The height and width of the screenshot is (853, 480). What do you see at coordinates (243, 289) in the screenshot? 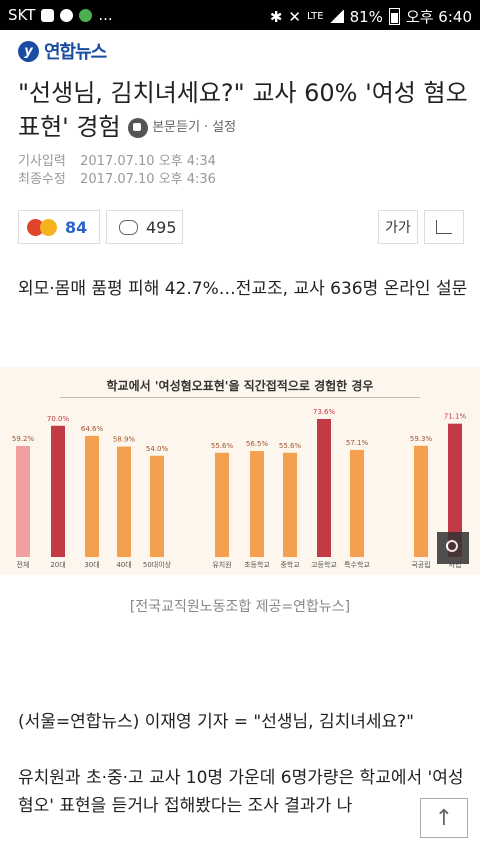
I see `article-subhead: 외모·몸매 품평 피해 42.7%…전교조, 교사 636명 온라인 설문` at bounding box center [243, 289].